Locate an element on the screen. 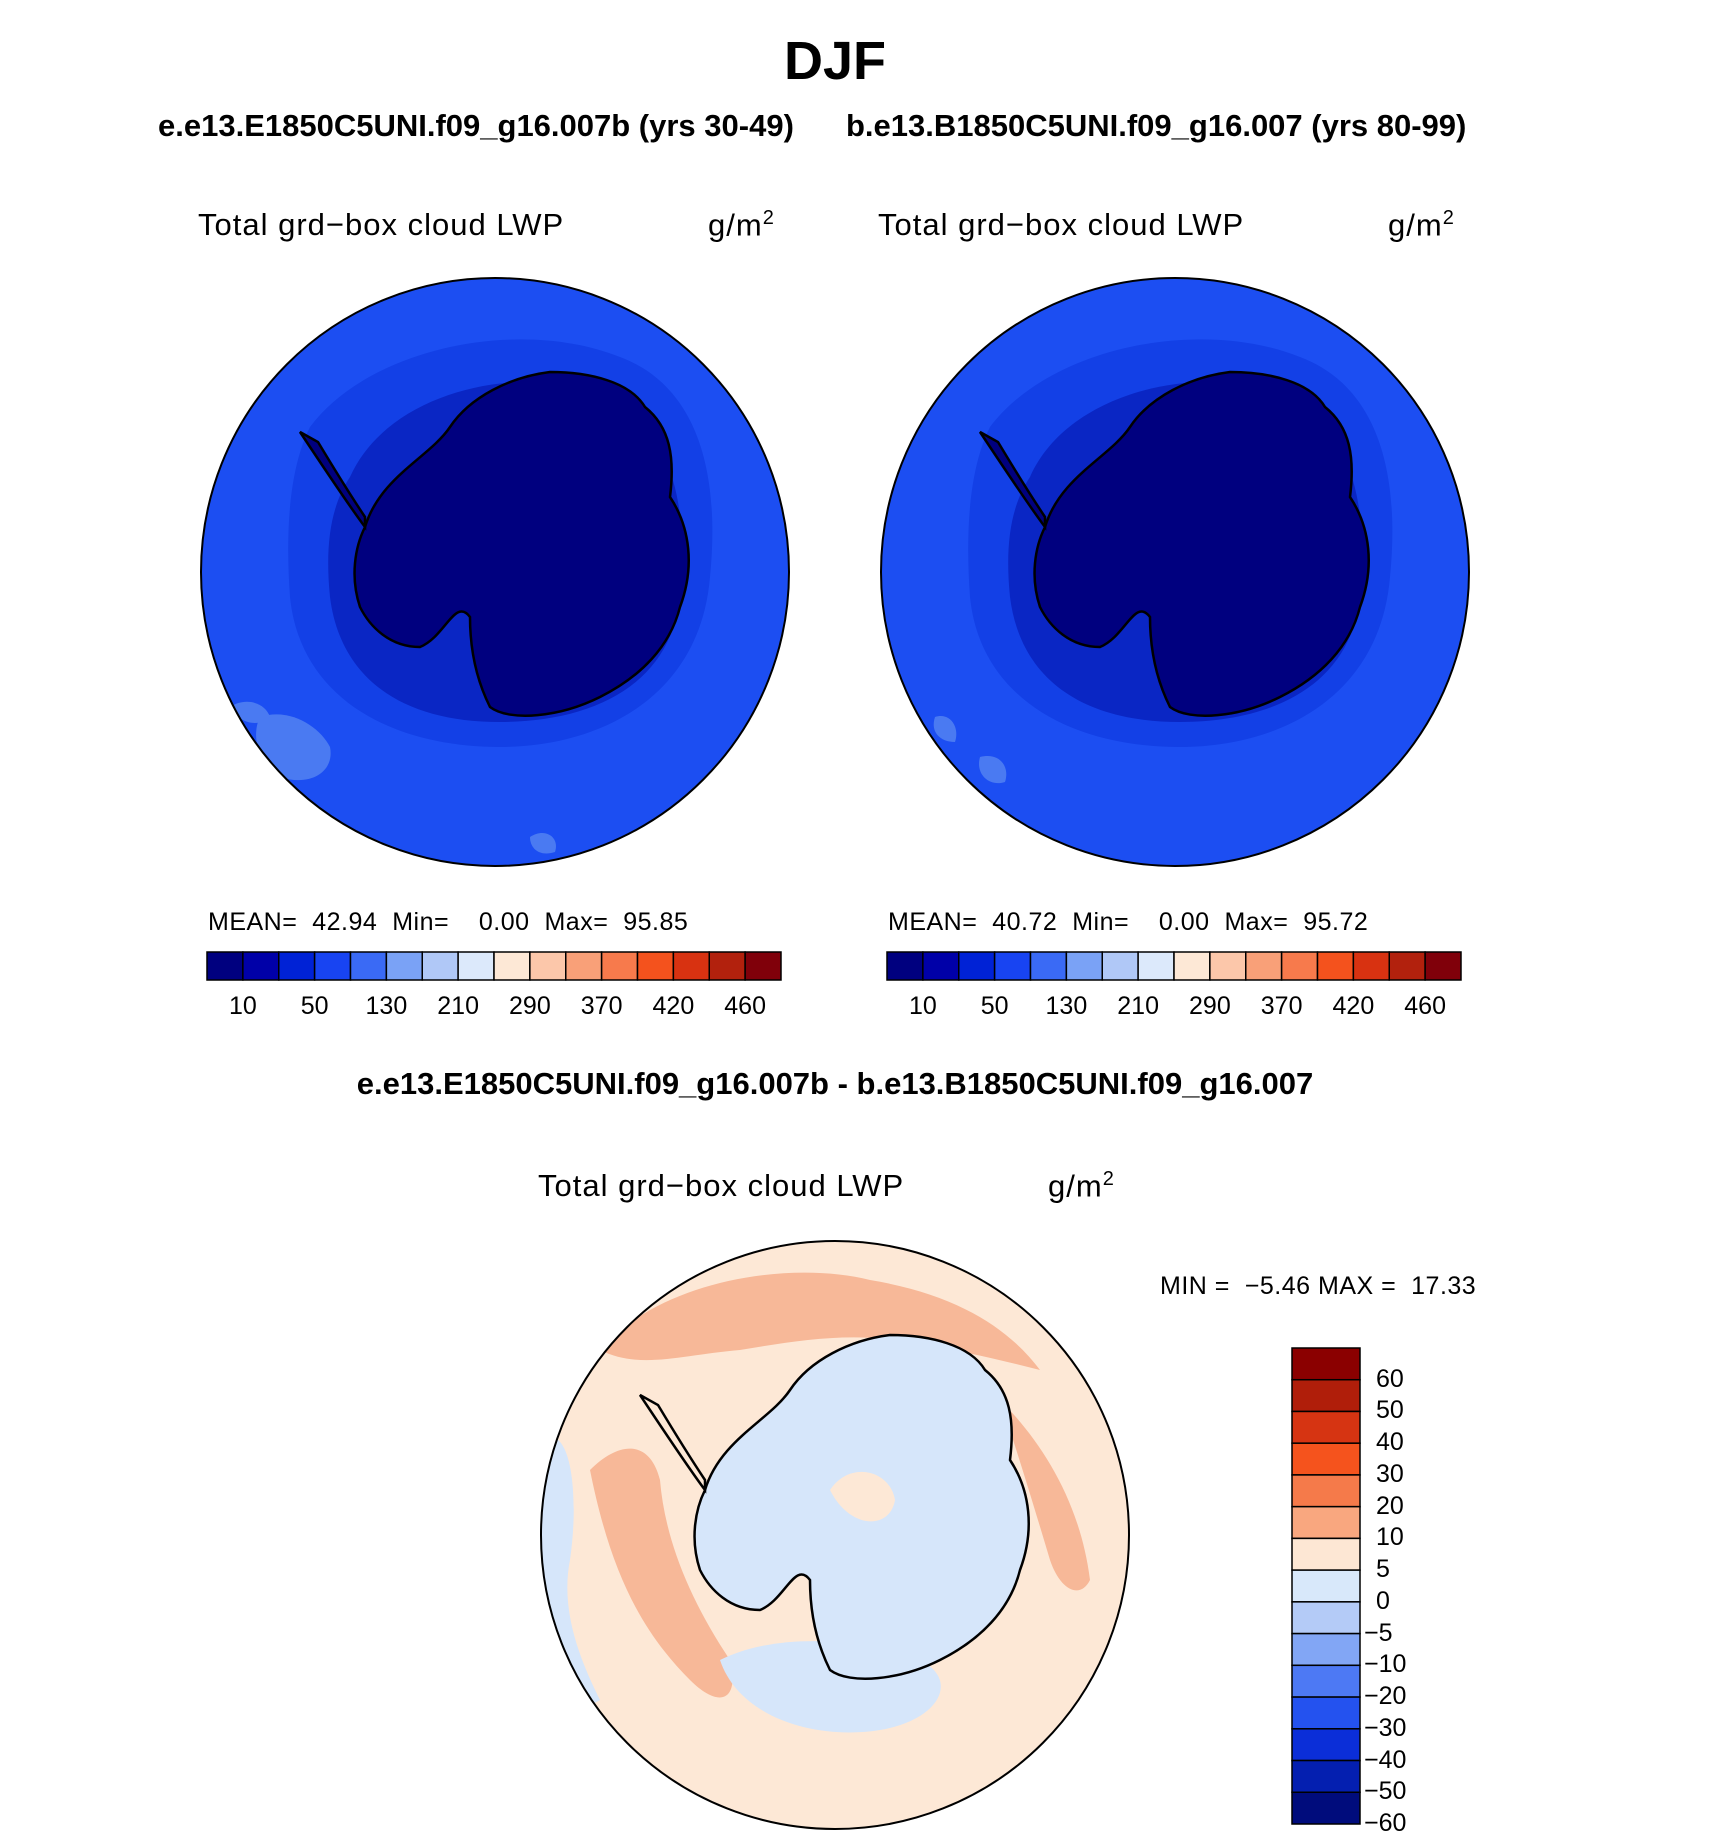 This screenshot has width=1710, height=1840. variable-label-right: Total grd−box cloud LWP is located at coordinates (1061, 224).